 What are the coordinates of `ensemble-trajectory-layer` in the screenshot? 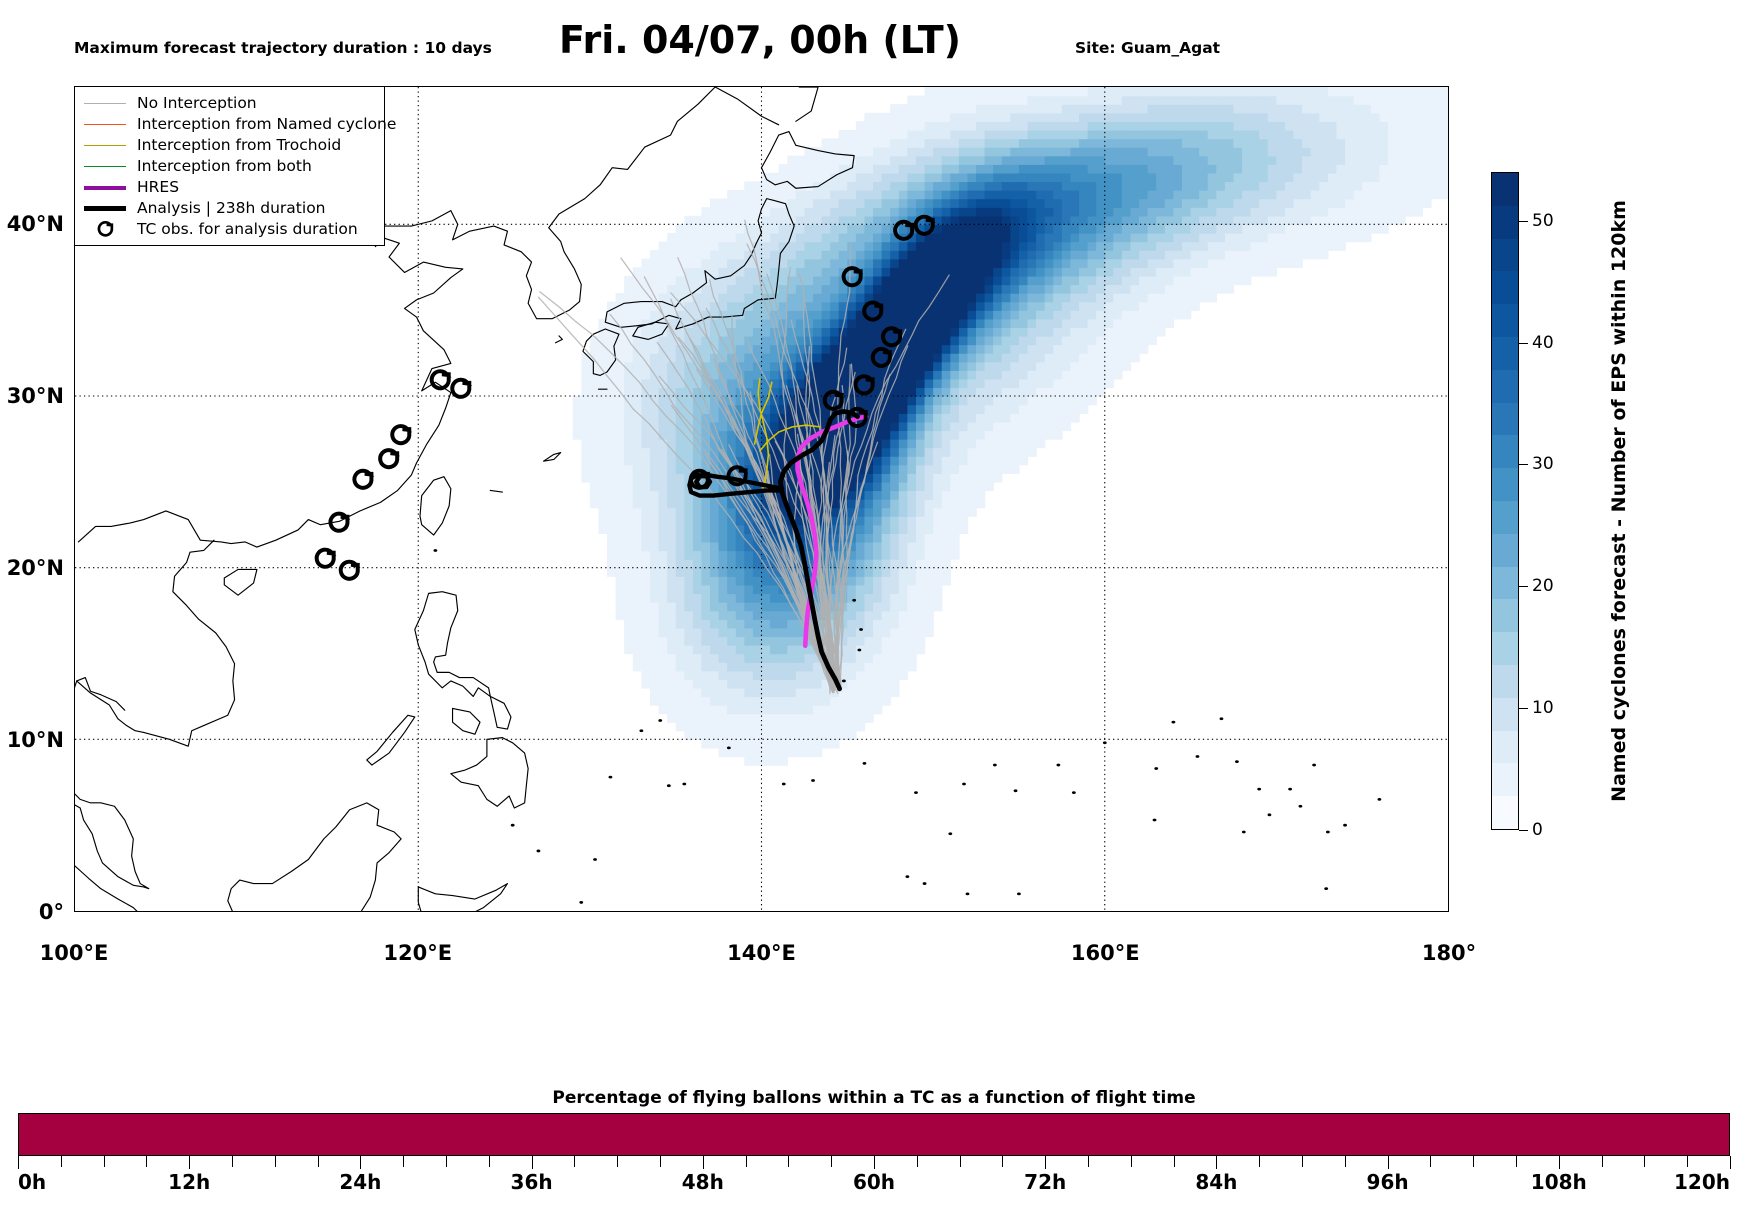 It's located at (743, 457).